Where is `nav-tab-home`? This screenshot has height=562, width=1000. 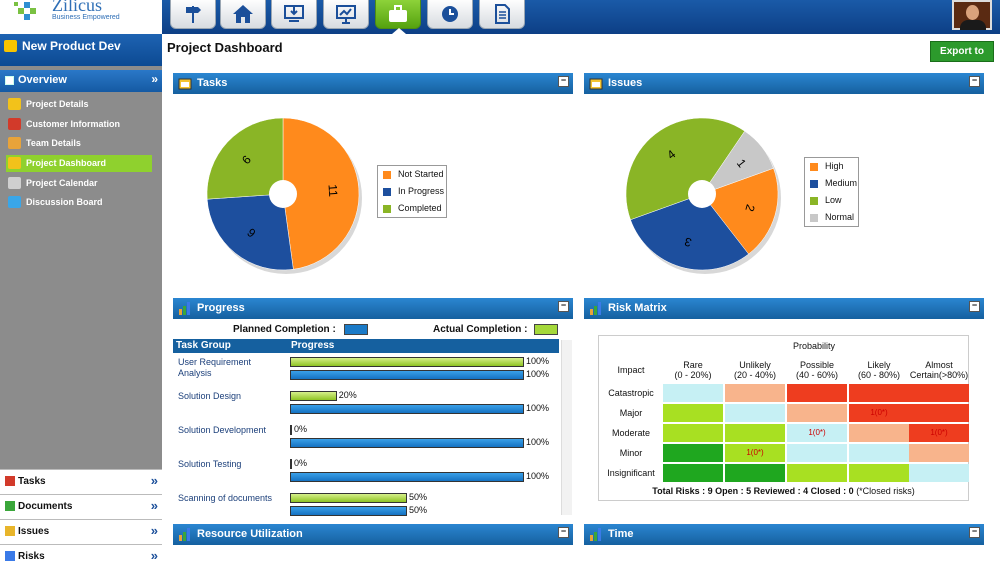 nav-tab-home is located at coordinates (243, 14).